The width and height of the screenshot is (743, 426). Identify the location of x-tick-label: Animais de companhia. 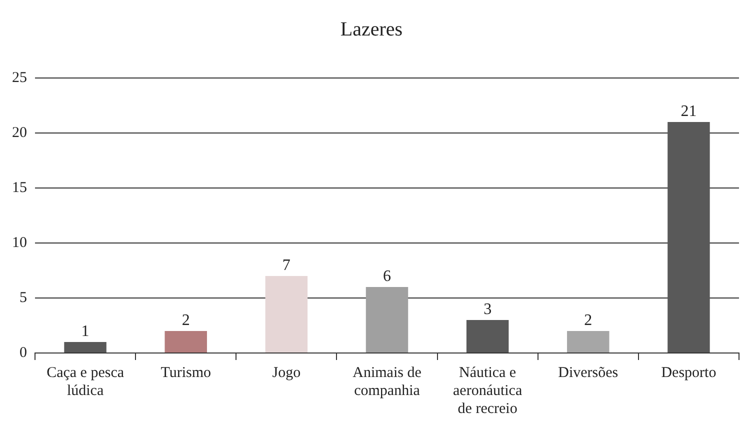
(387, 381).